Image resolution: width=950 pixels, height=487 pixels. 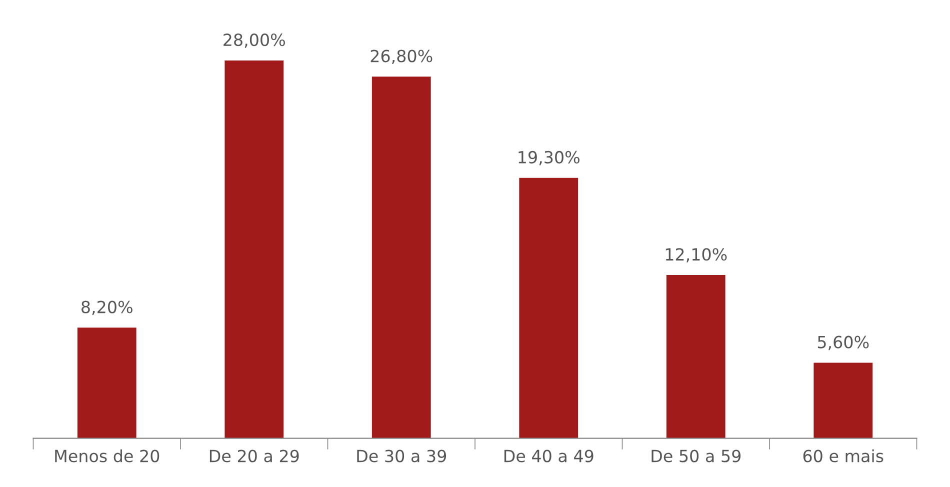 What do you see at coordinates (254, 41) in the screenshot?
I see `data-label: 28,00%` at bounding box center [254, 41].